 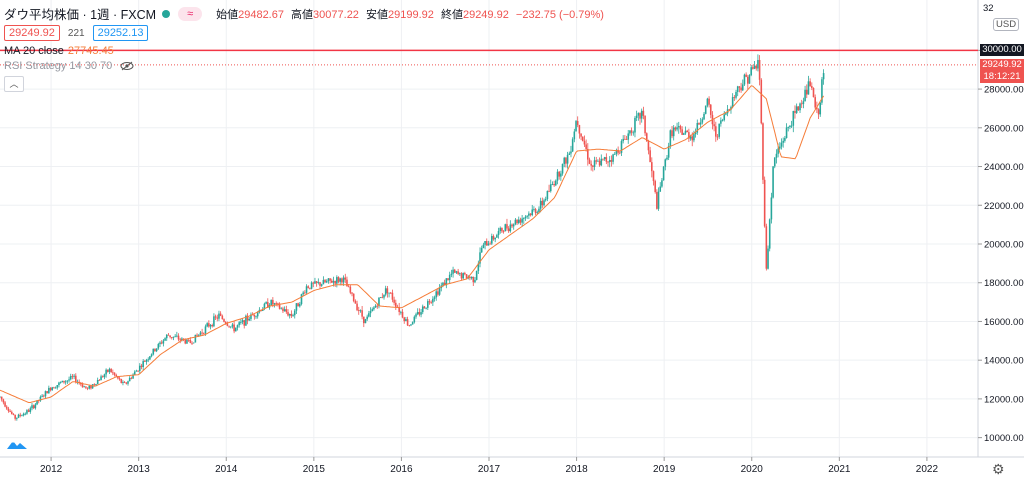 I want to click on price-tick-label: 26000.00, so click(x=1004, y=128).